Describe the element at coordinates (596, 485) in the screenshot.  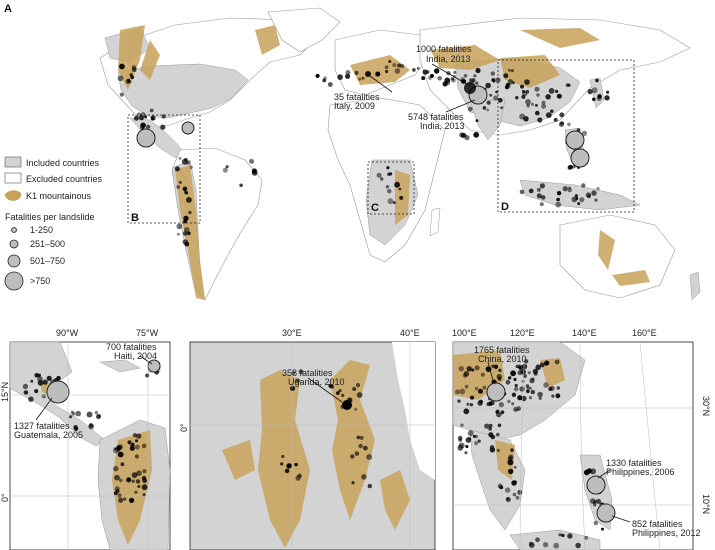
I see `panel-d-event-philippines-2006` at that location.